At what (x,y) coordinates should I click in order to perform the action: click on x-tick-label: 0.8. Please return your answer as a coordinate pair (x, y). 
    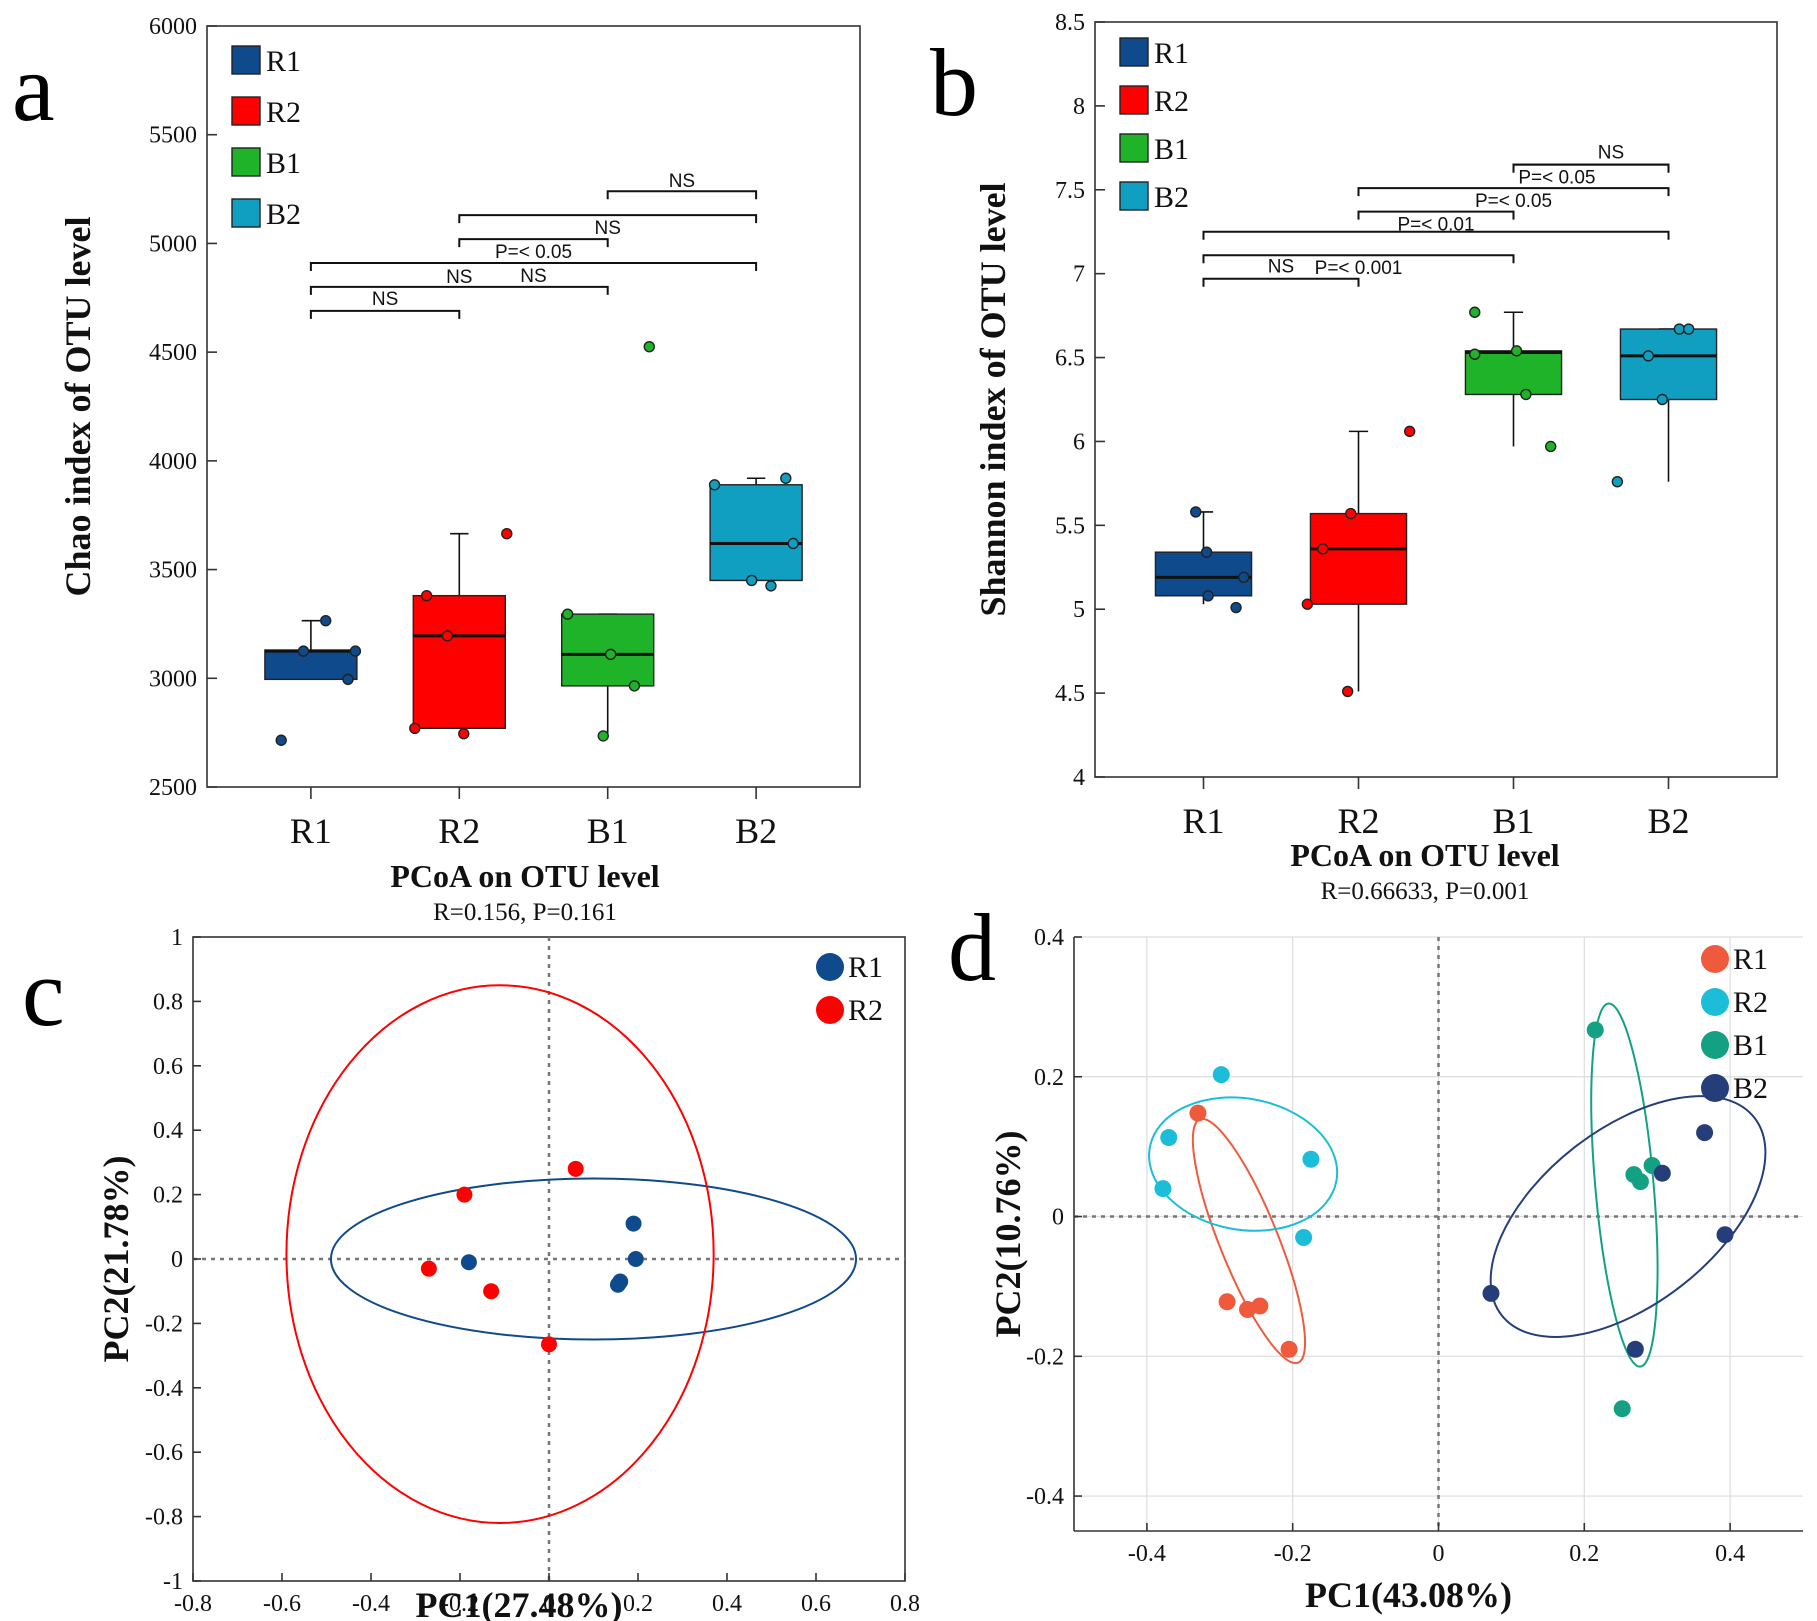
    Looking at the image, I should click on (905, 1604).